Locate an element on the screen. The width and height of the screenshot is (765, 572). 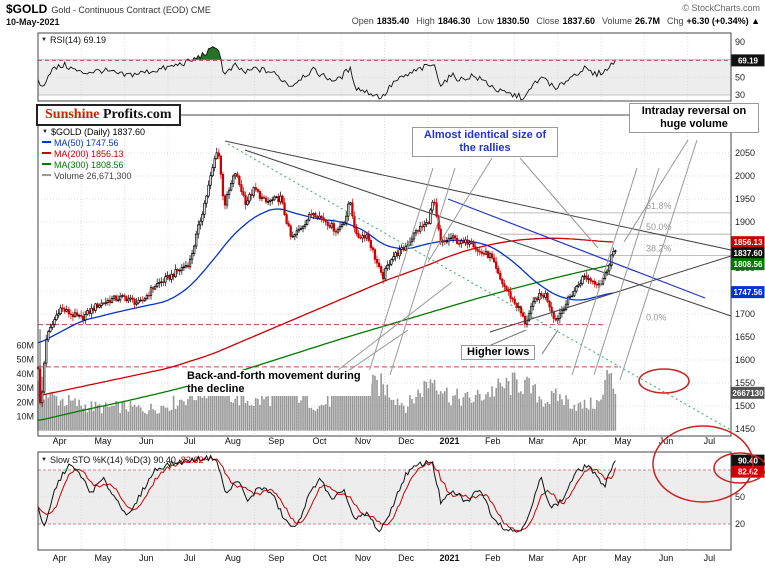
svg-text: 2667130 is located at coordinates (748, 393).